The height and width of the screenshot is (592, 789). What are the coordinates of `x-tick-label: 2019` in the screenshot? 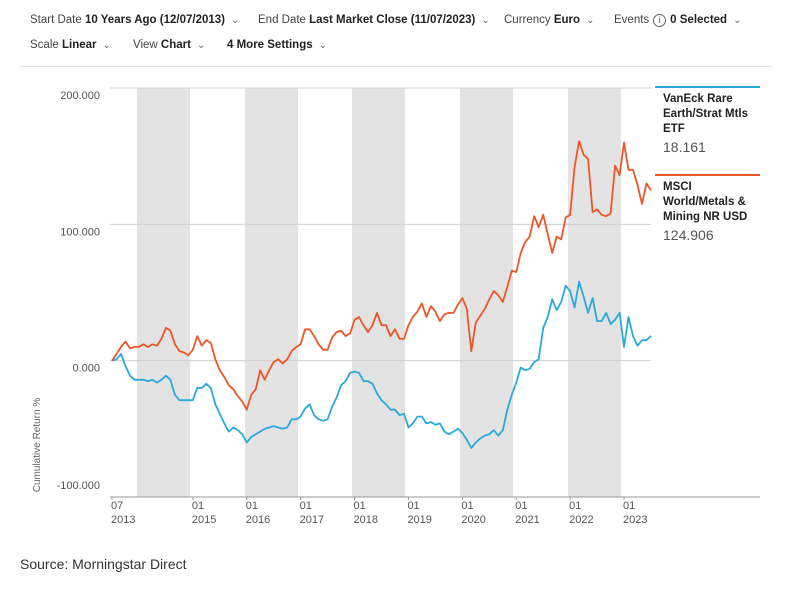 It's located at (419, 520).